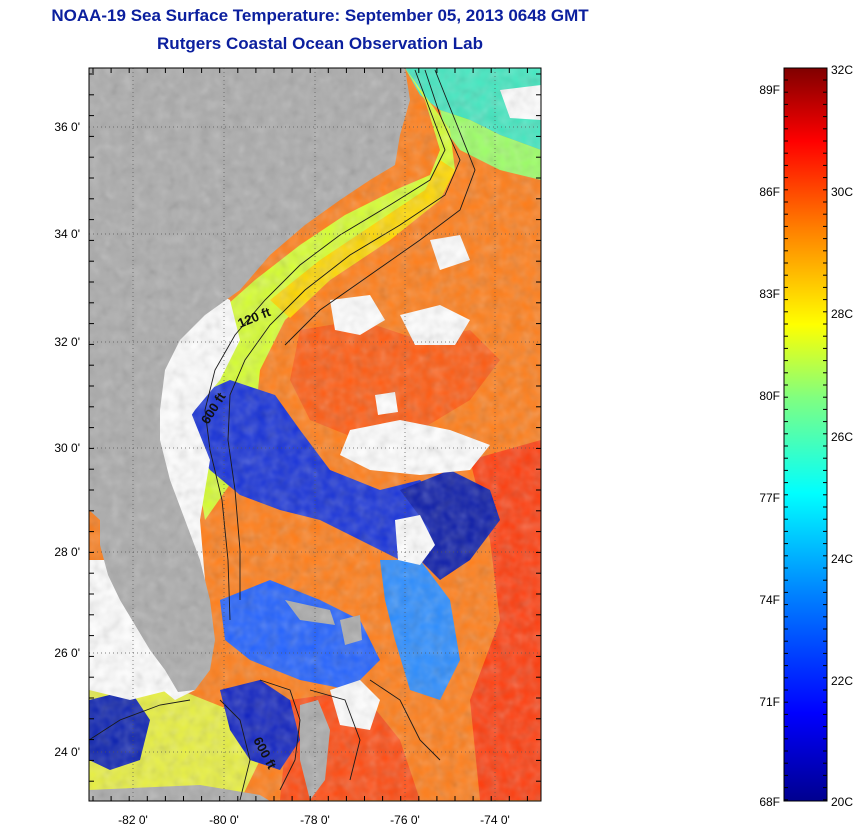  Describe the element at coordinates (842, 192) in the screenshot. I see `celsius-label: 30C` at that location.